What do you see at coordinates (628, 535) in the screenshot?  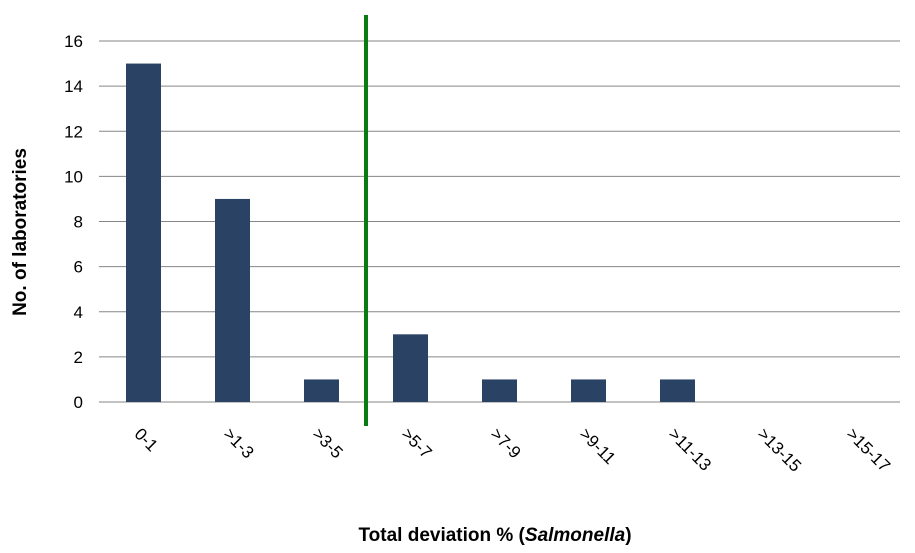 I see `x-axis-title-suffix: )` at bounding box center [628, 535].